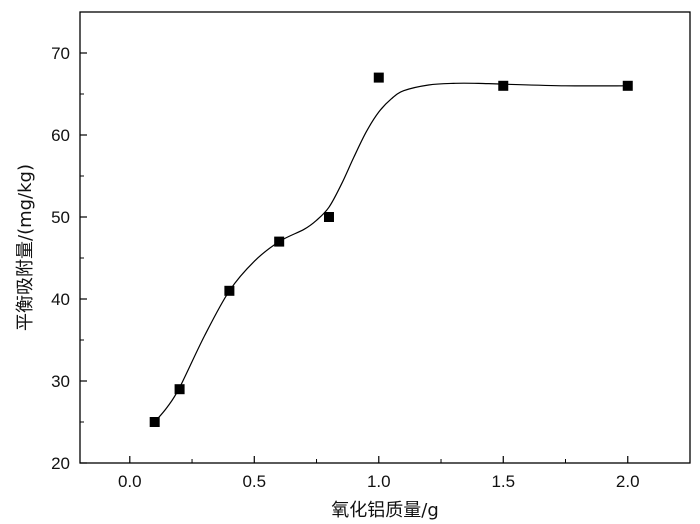 This screenshot has height=524, width=700. Describe the element at coordinates (60, 135) in the screenshot. I see `y-tick-label: 60` at that location.